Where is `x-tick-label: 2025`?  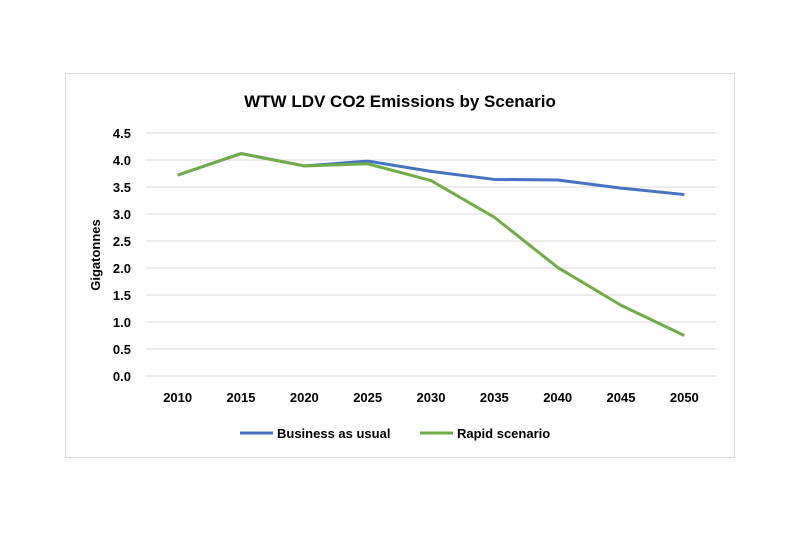 x-tick-label: 2025 is located at coordinates (367, 397).